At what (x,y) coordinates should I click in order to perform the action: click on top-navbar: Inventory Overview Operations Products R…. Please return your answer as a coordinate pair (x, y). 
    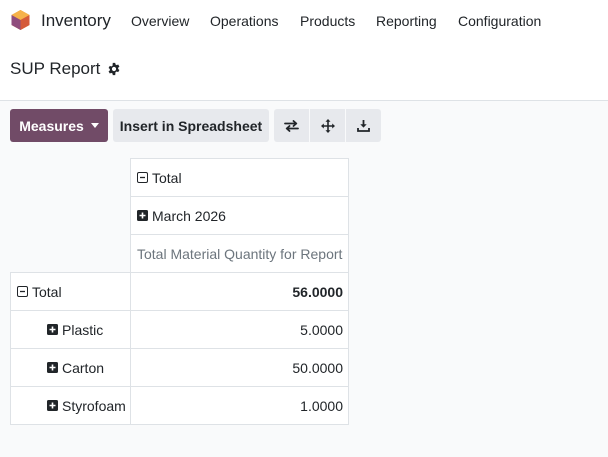
    Looking at the image, I should click on (304, 21).